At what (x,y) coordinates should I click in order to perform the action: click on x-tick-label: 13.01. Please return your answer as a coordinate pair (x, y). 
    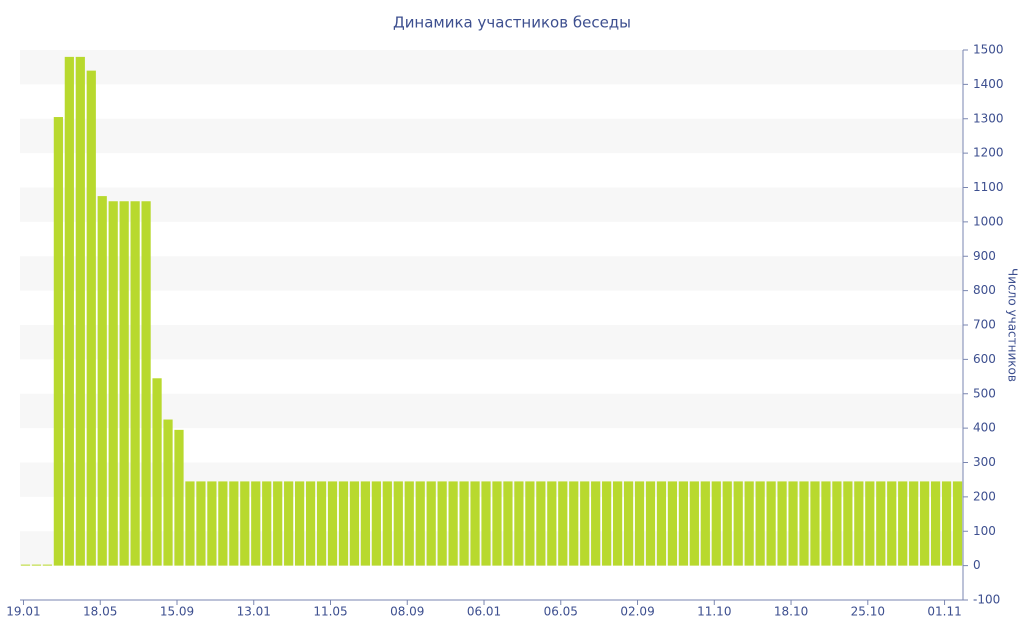
    Looking at the image, I should click on (254, 612).